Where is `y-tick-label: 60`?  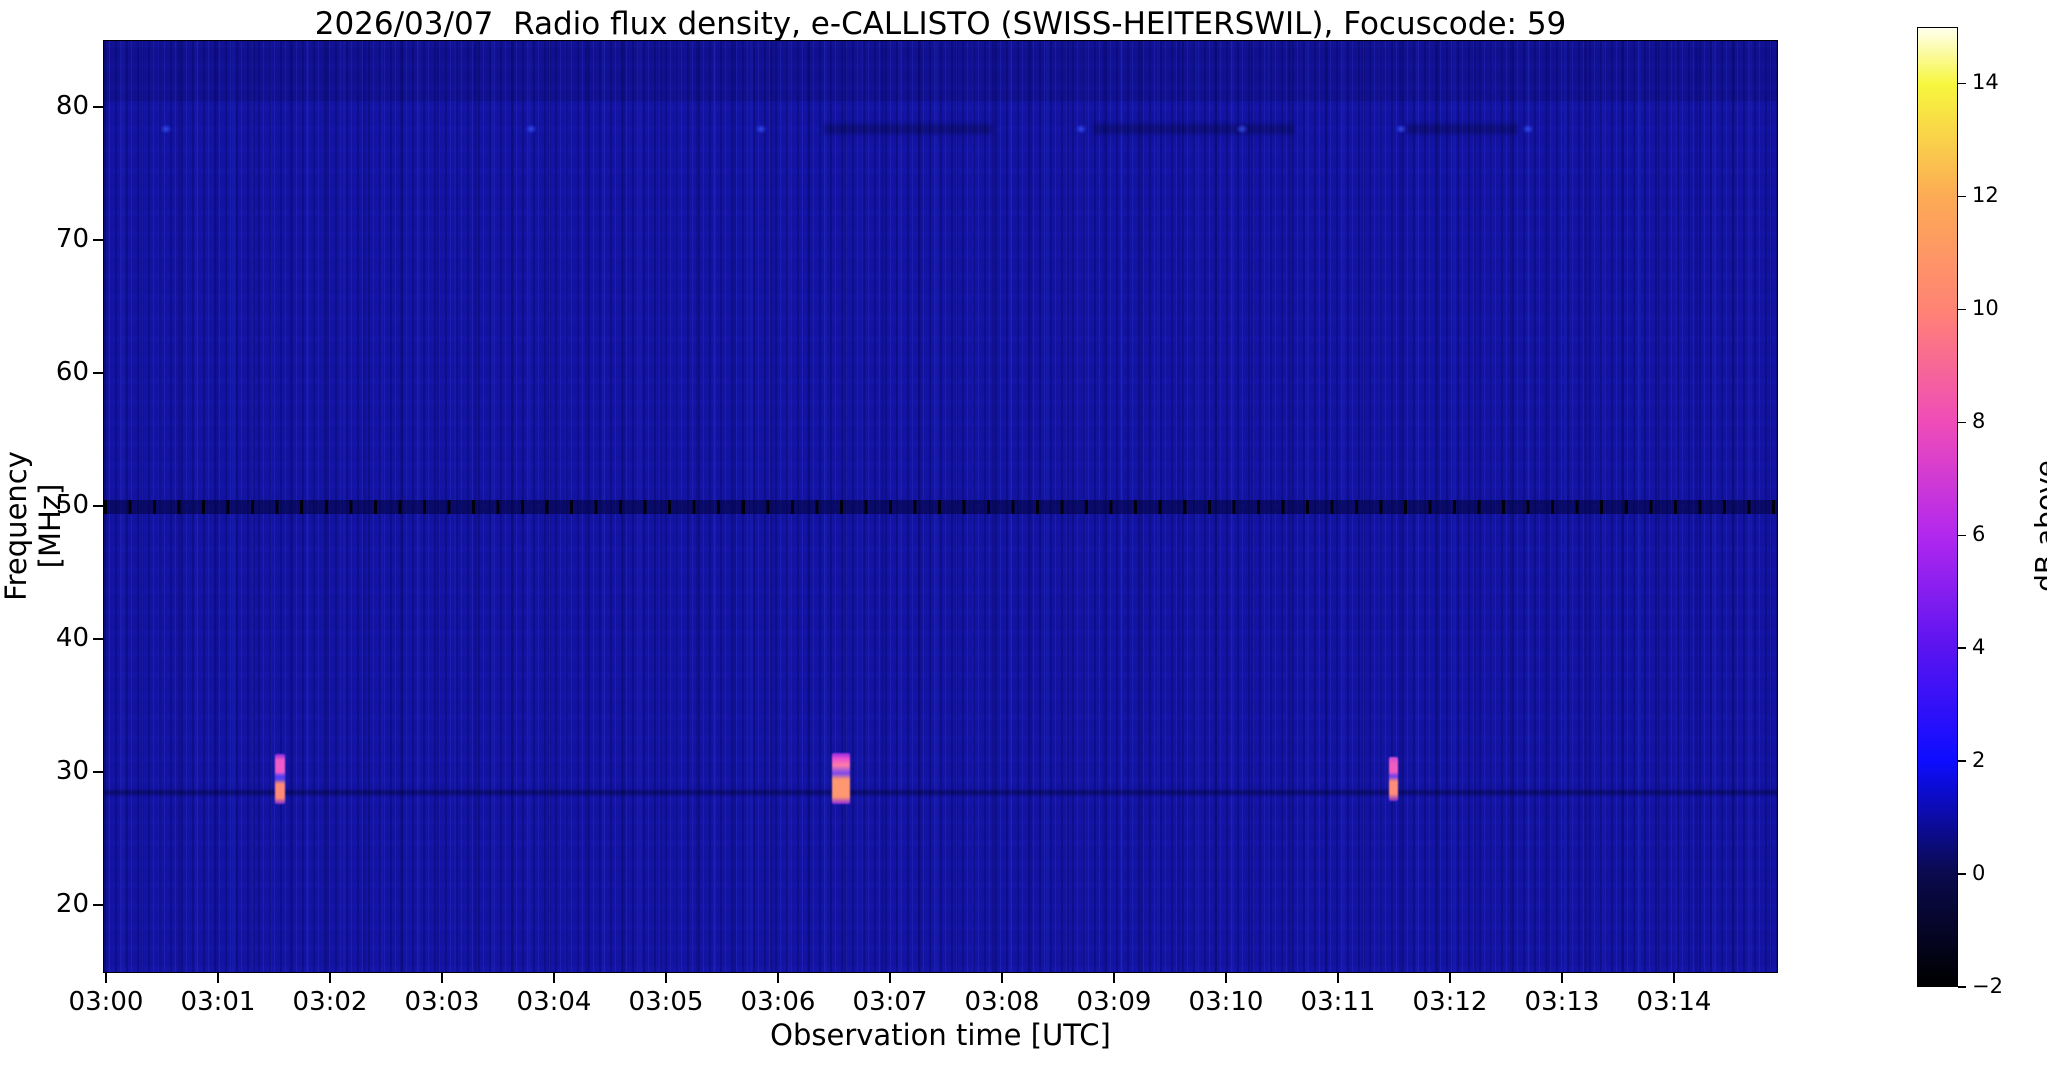 y-tick-label: 60 is located at coordinates (72, 372).